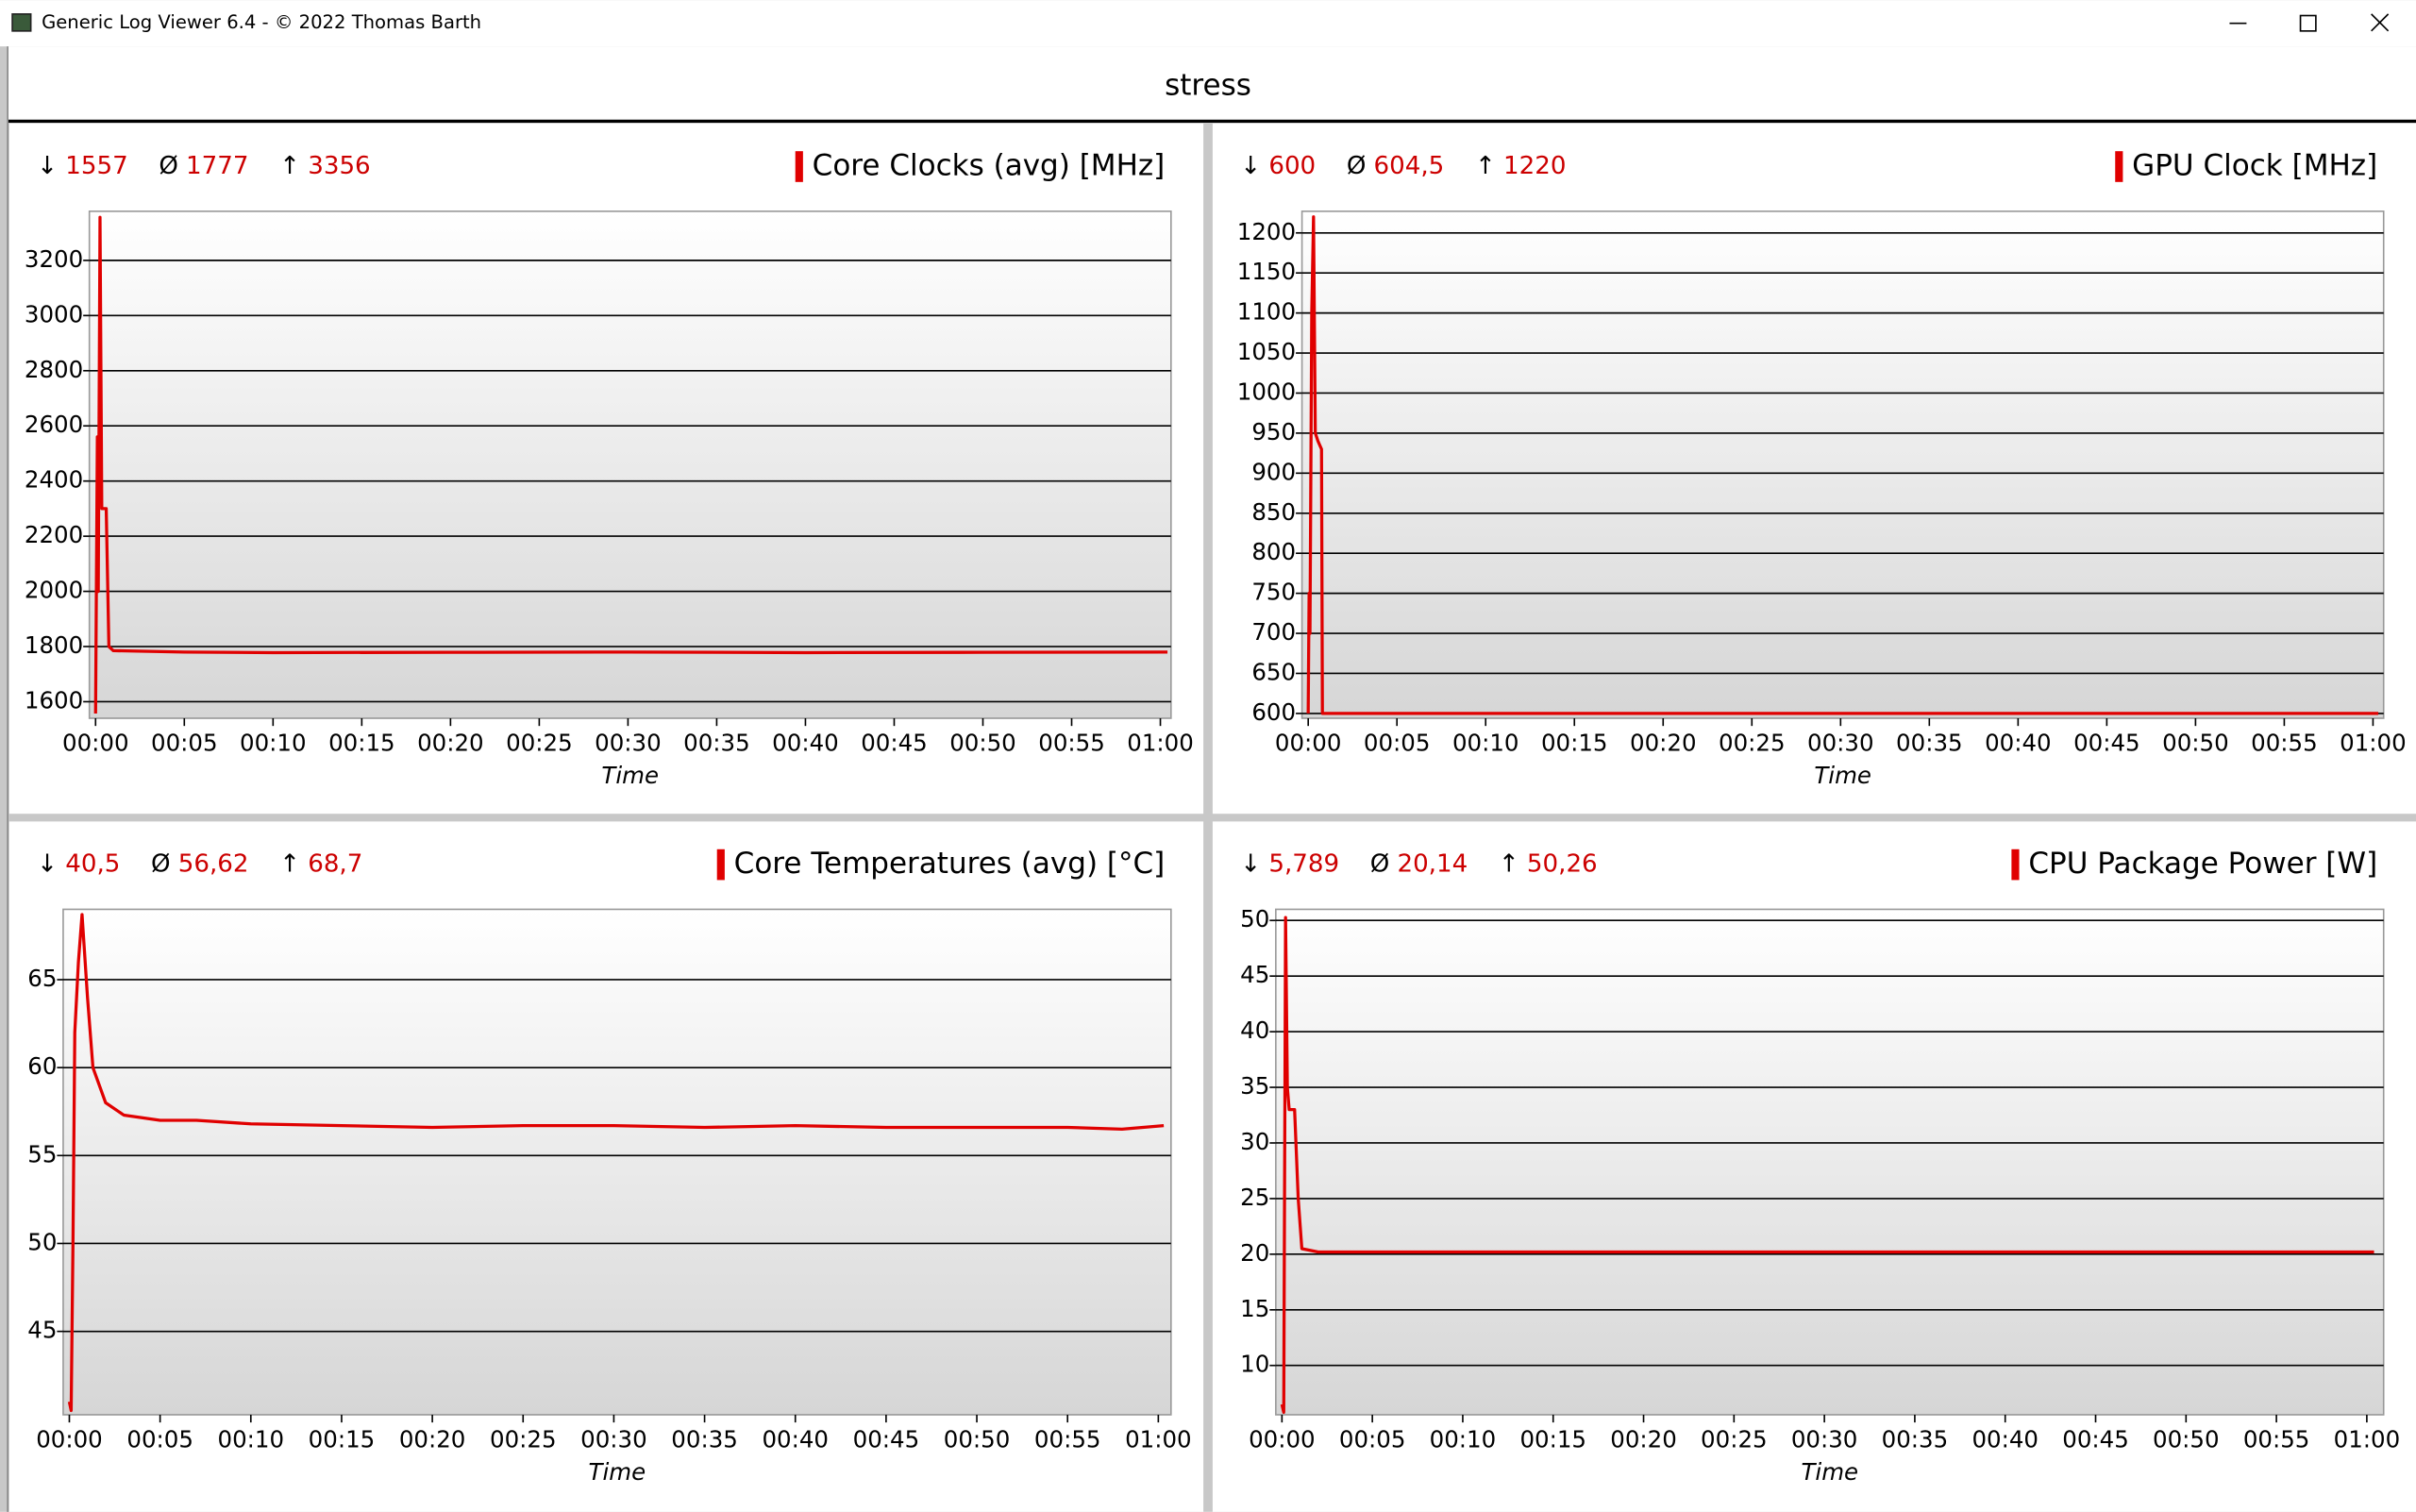  I want to click on maximize-button, so click(2308, 23).